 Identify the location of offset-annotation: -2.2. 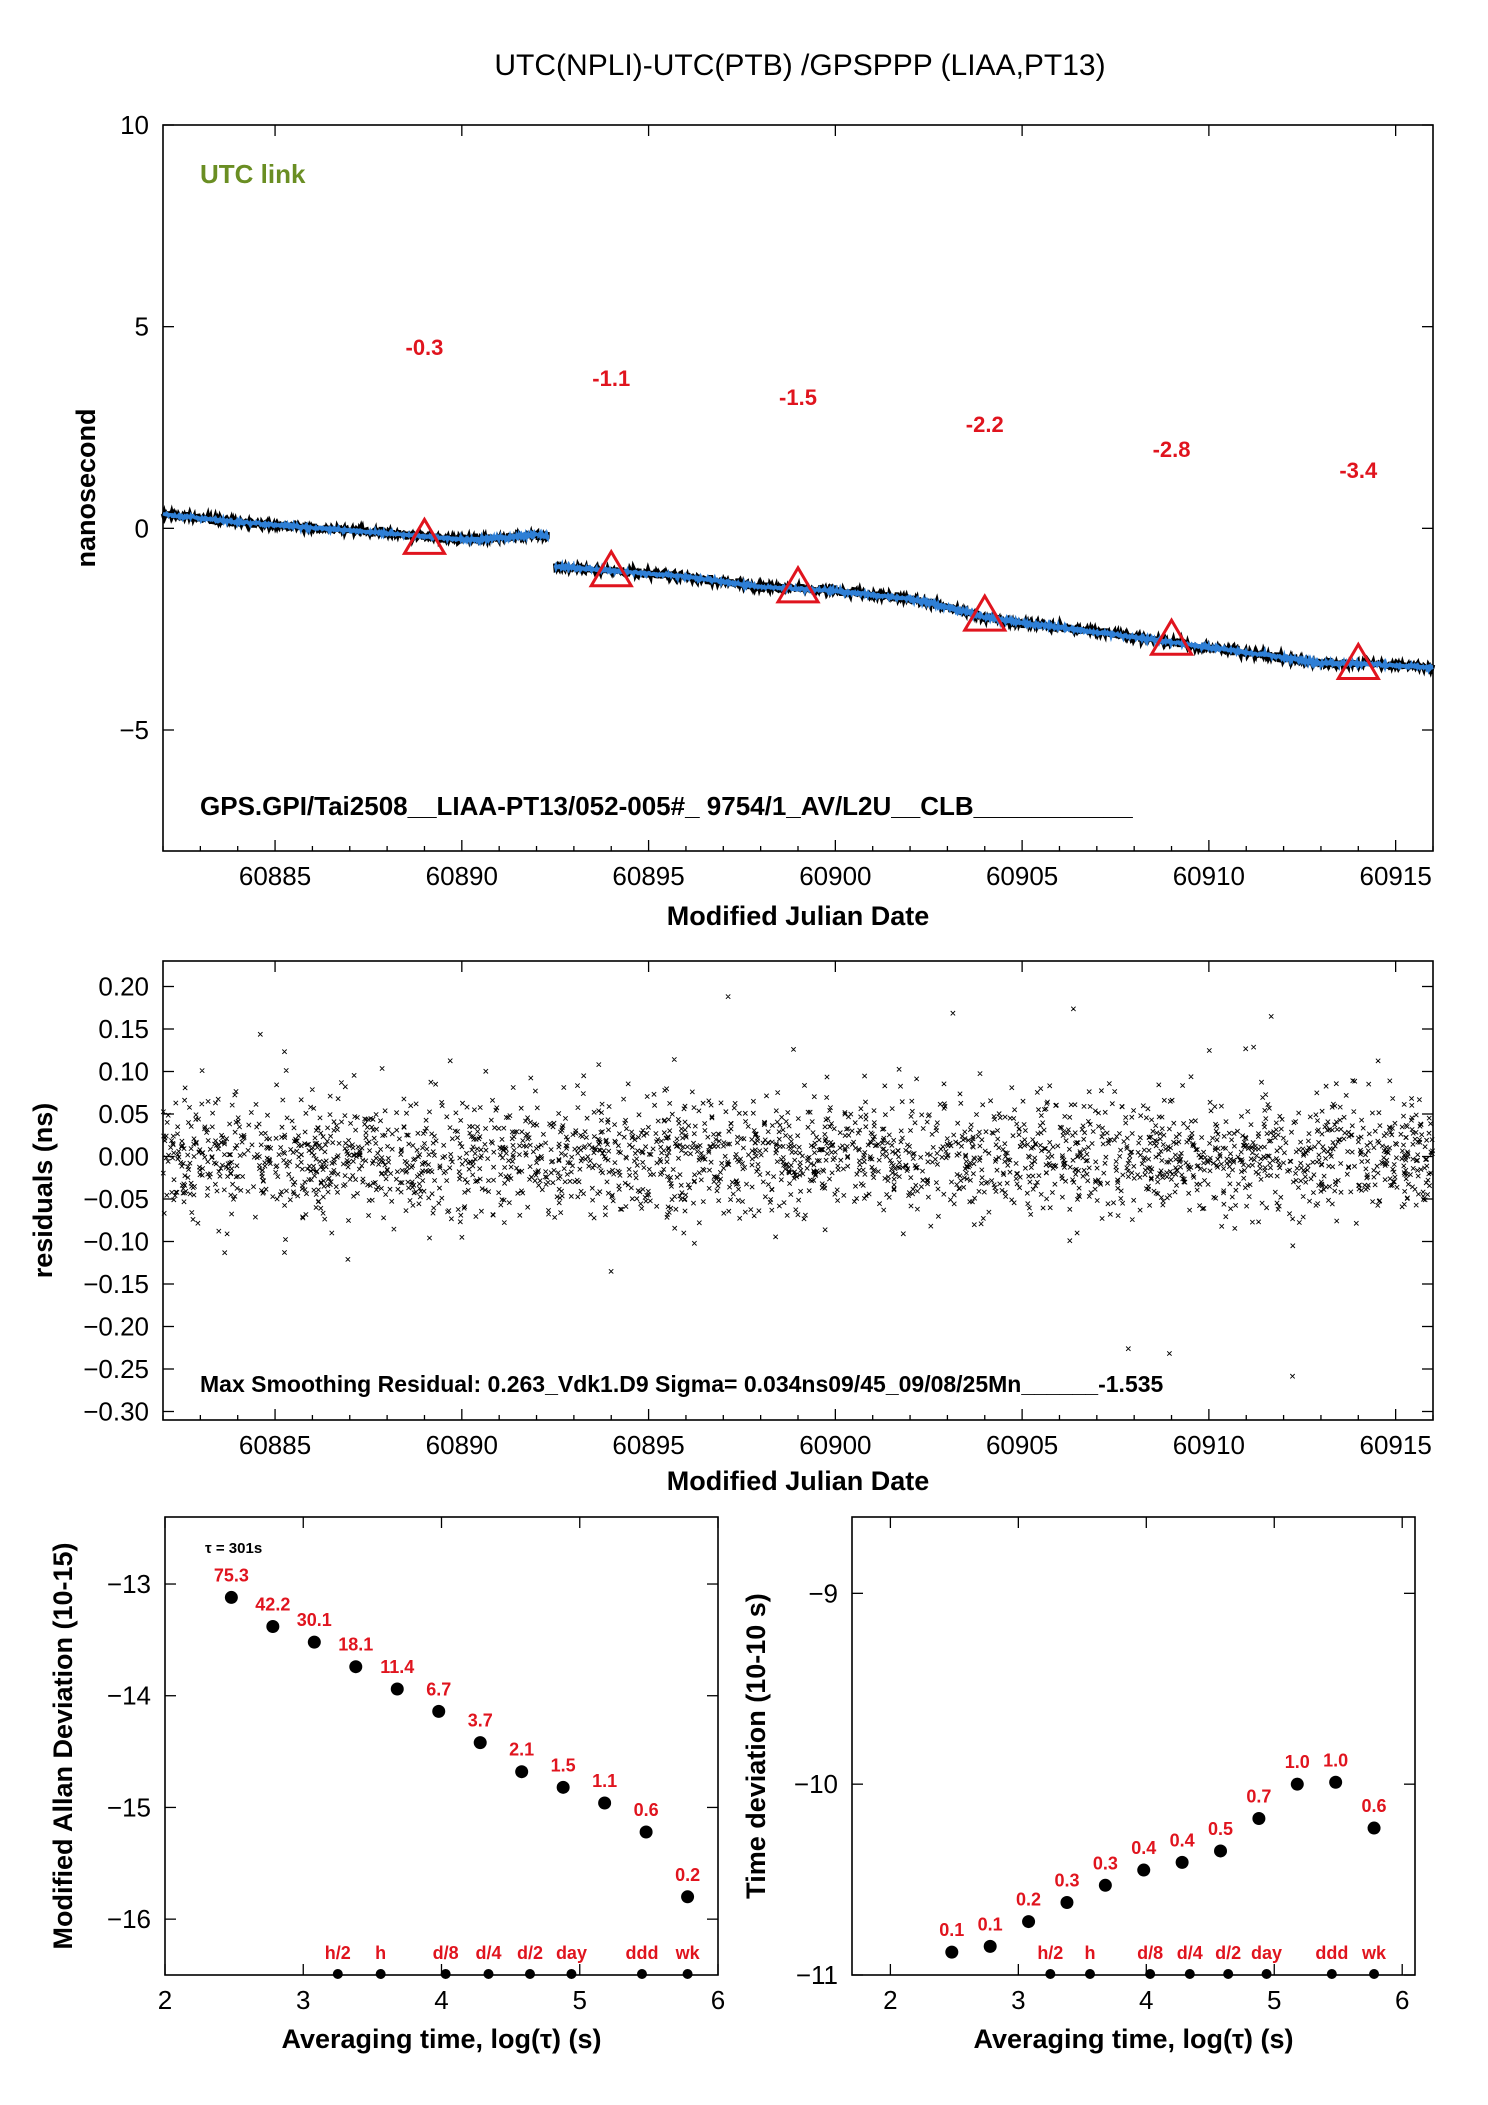
(985, 424).